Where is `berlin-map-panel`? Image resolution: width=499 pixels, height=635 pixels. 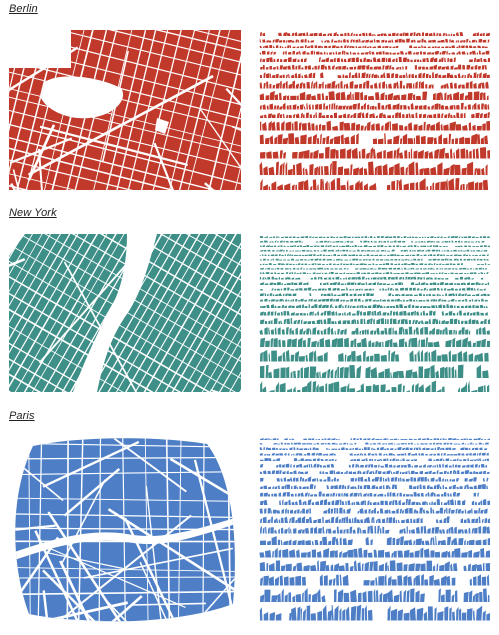 berlin-map-panel is located at coordinates (125, 110).